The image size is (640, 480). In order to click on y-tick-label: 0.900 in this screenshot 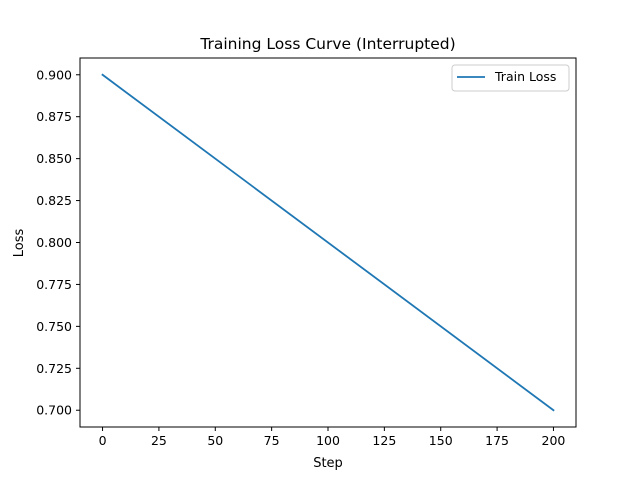, I will do `click(54, 74)`.